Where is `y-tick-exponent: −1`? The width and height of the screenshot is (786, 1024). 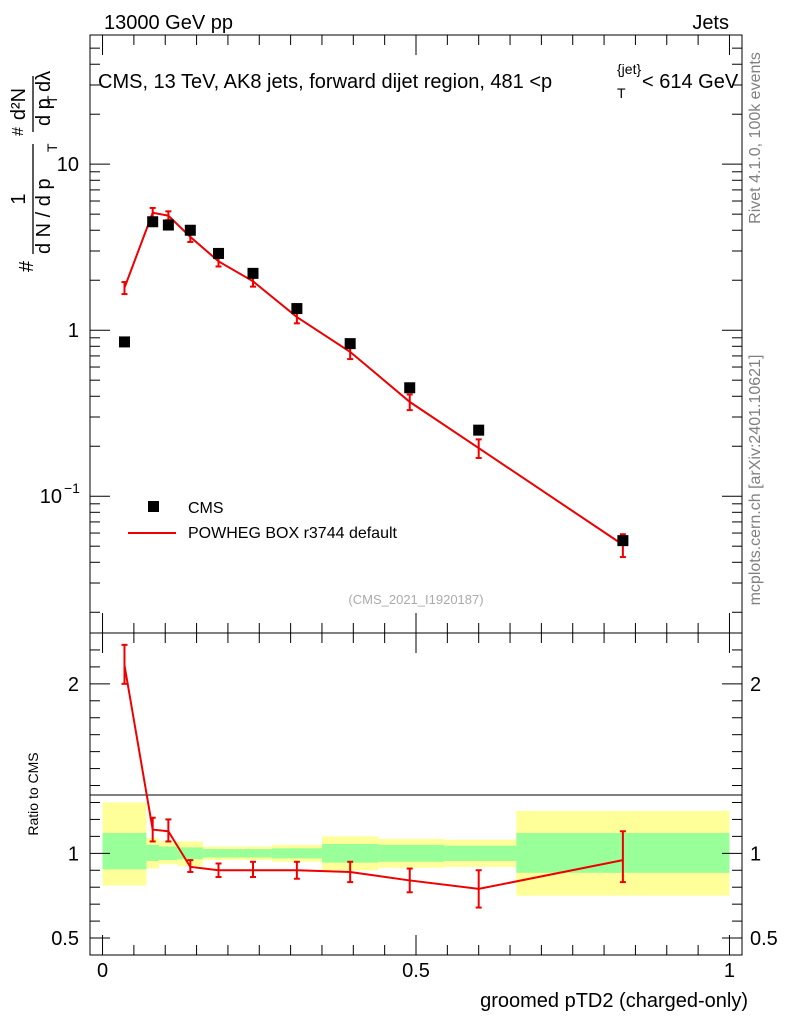
y-tick-exponent: −1 is located at coordinates (72, 488).